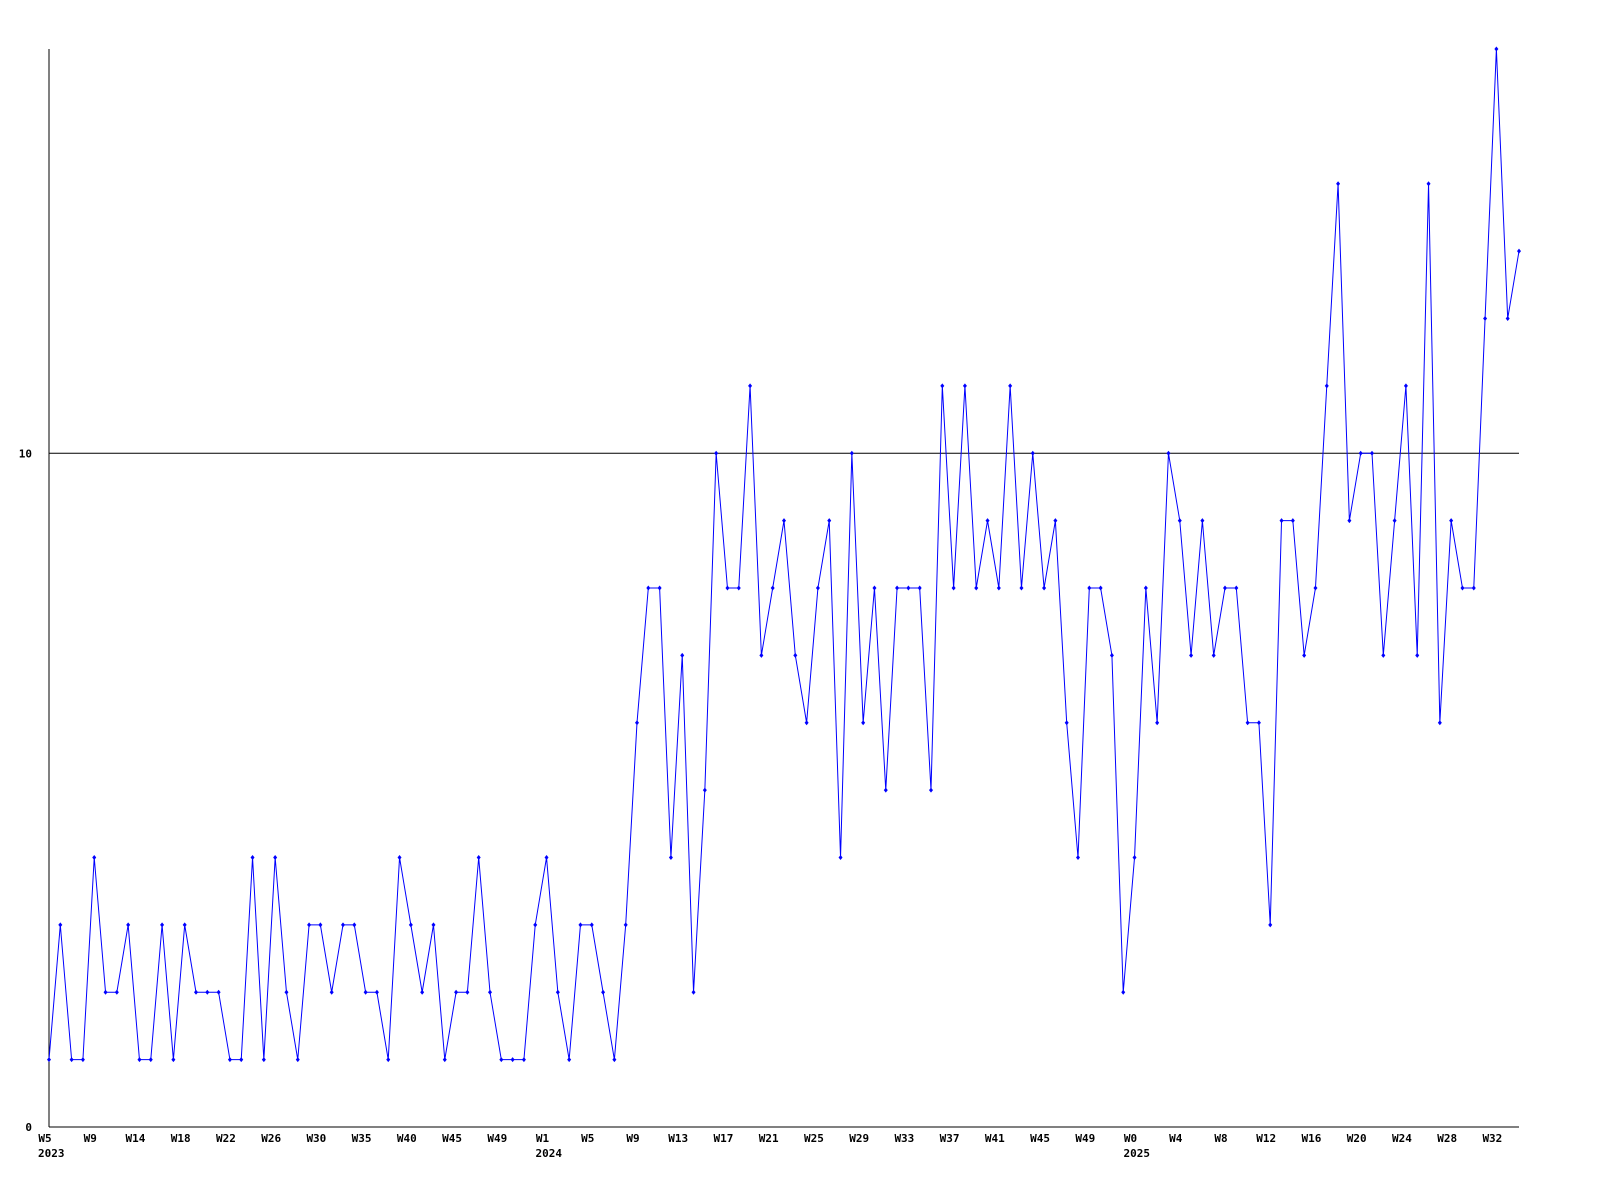  I want to click on x-tick-label: W28, so click(1447, 1138).